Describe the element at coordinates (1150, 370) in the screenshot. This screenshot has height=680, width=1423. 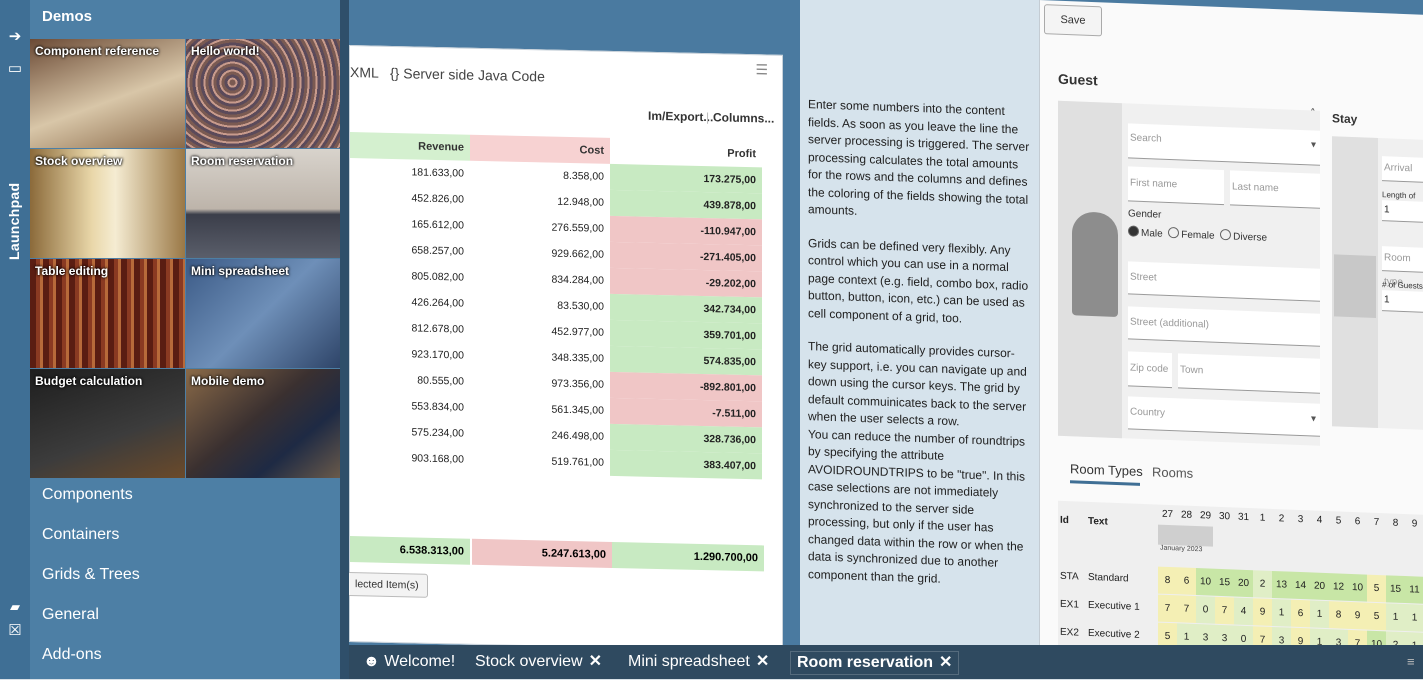
I see `zip-field: Zip code` at that location.